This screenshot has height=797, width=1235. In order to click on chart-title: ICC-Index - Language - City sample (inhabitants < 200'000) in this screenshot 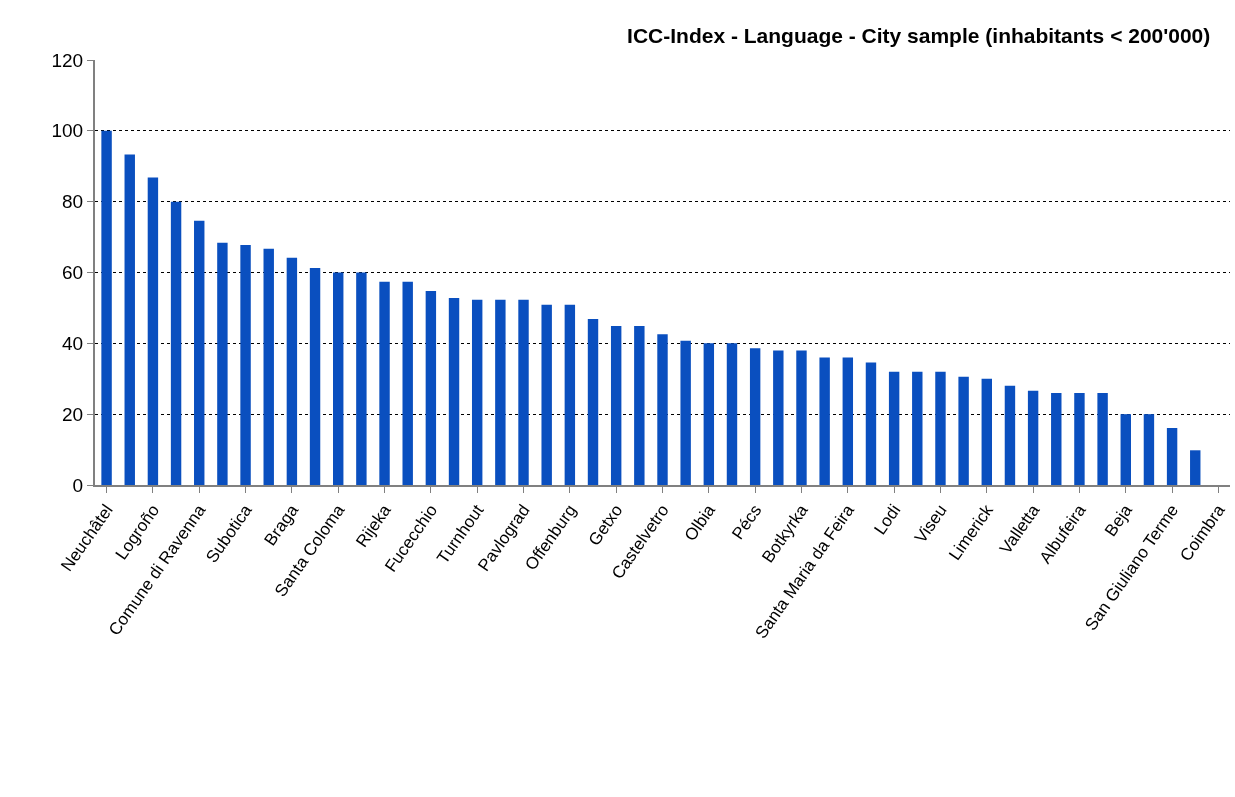, I will do `click(919, 35)`.